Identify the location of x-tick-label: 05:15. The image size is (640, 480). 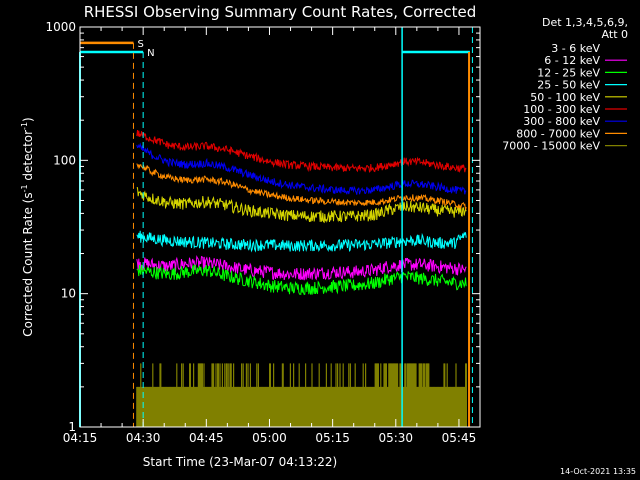
(332, 438).